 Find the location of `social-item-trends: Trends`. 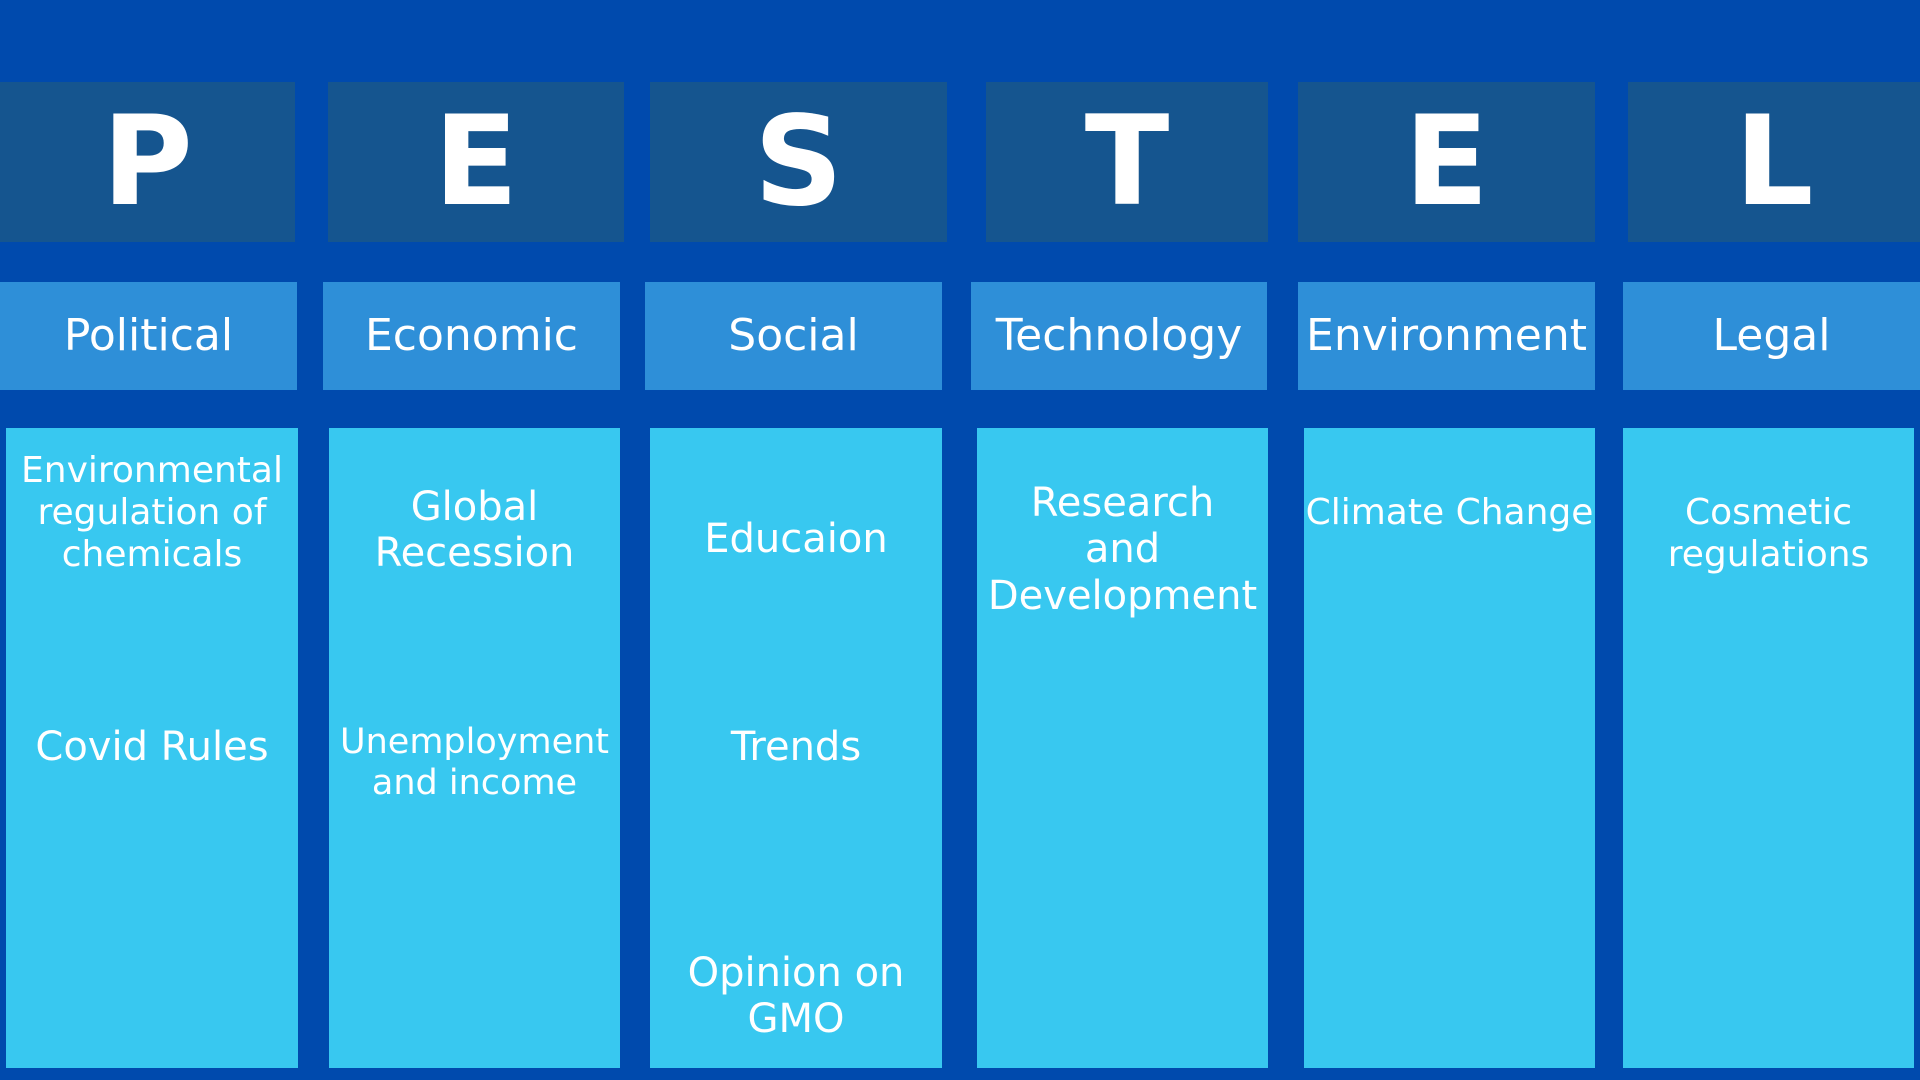

social-item-trends: Trends is located at coordinates (796, 747).